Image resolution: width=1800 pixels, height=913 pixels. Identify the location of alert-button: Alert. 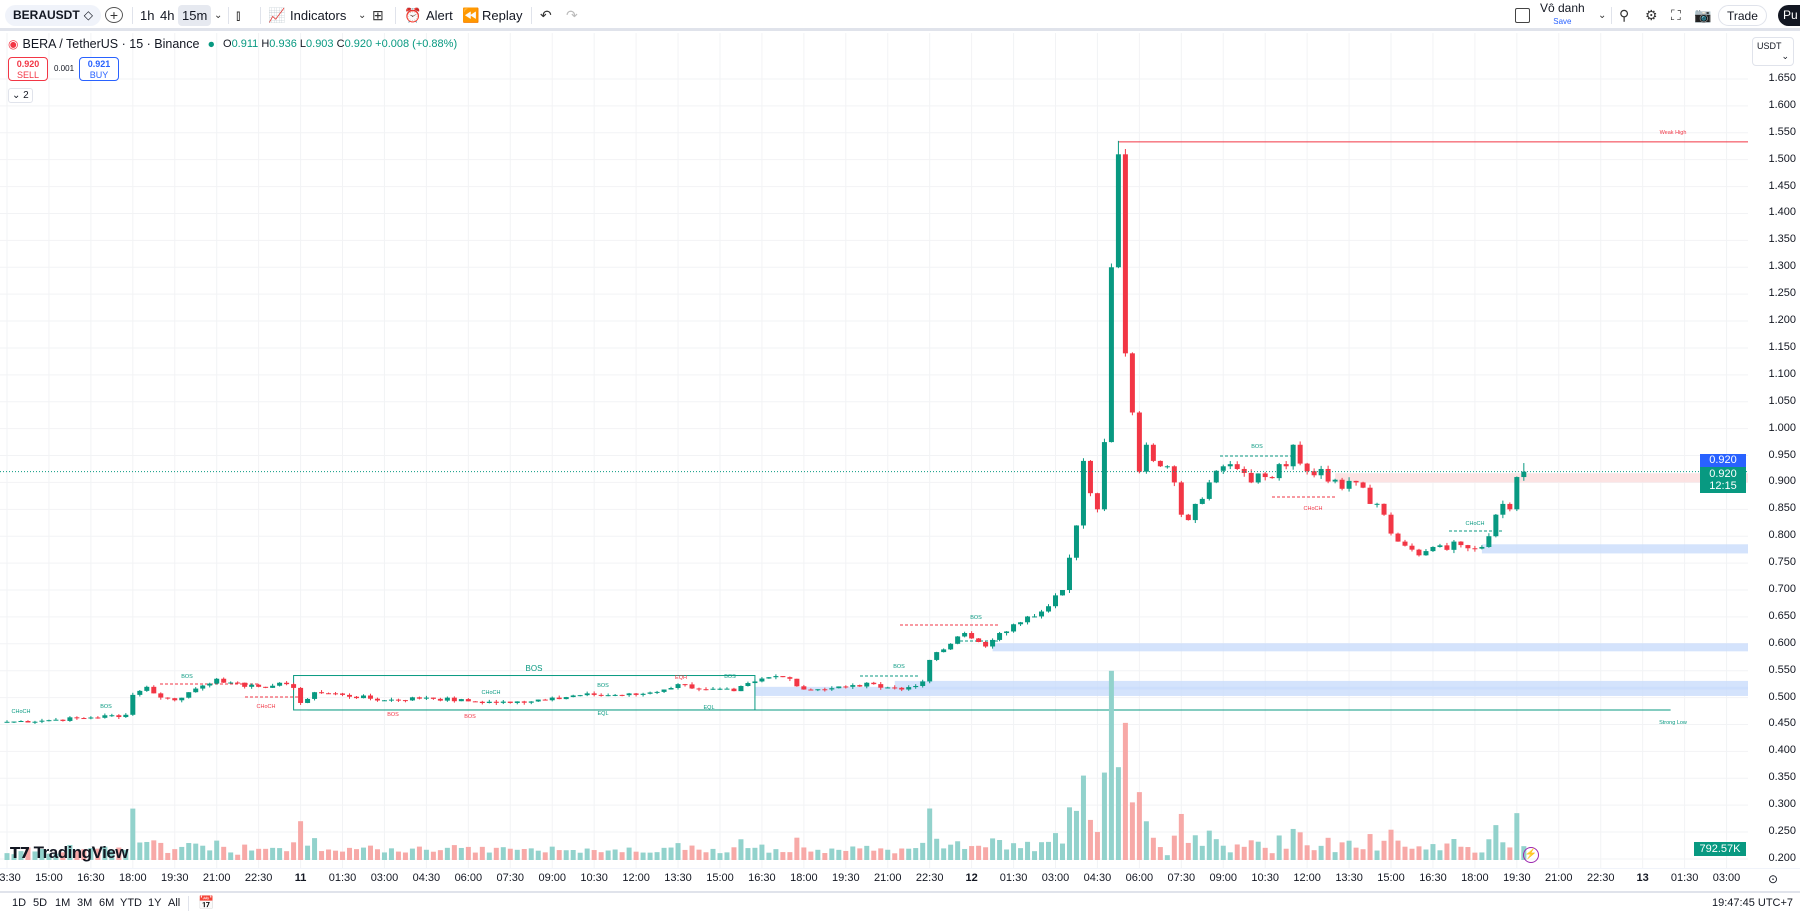
(439, 15).